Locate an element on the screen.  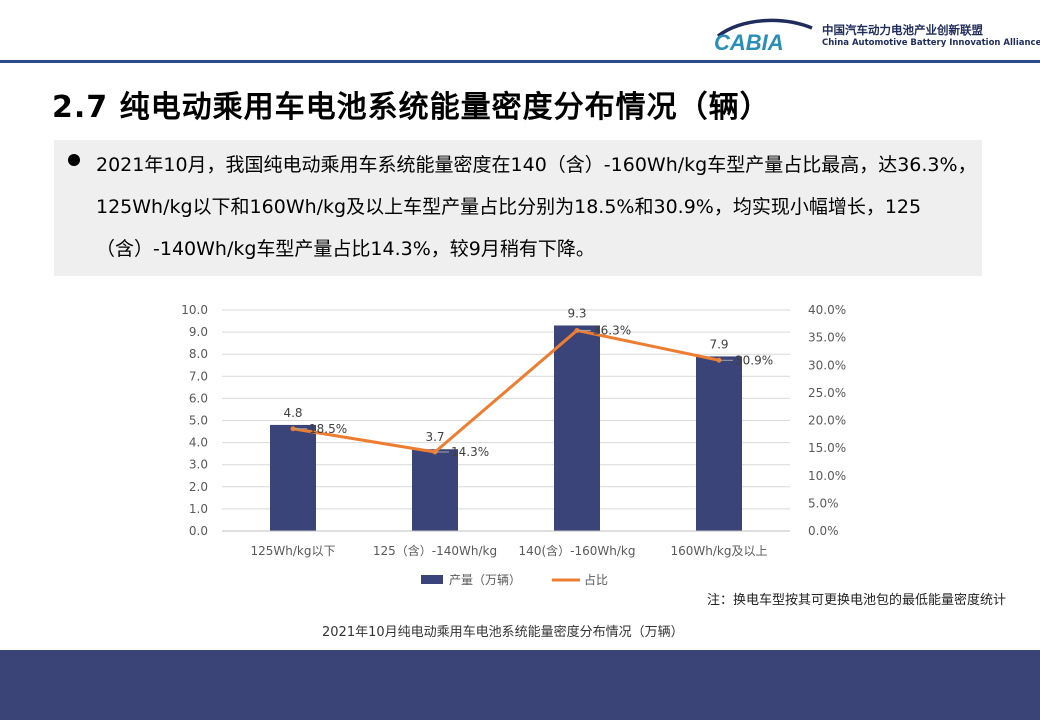
bar-value-label: 3.7 is located at coordinates (434, 437).